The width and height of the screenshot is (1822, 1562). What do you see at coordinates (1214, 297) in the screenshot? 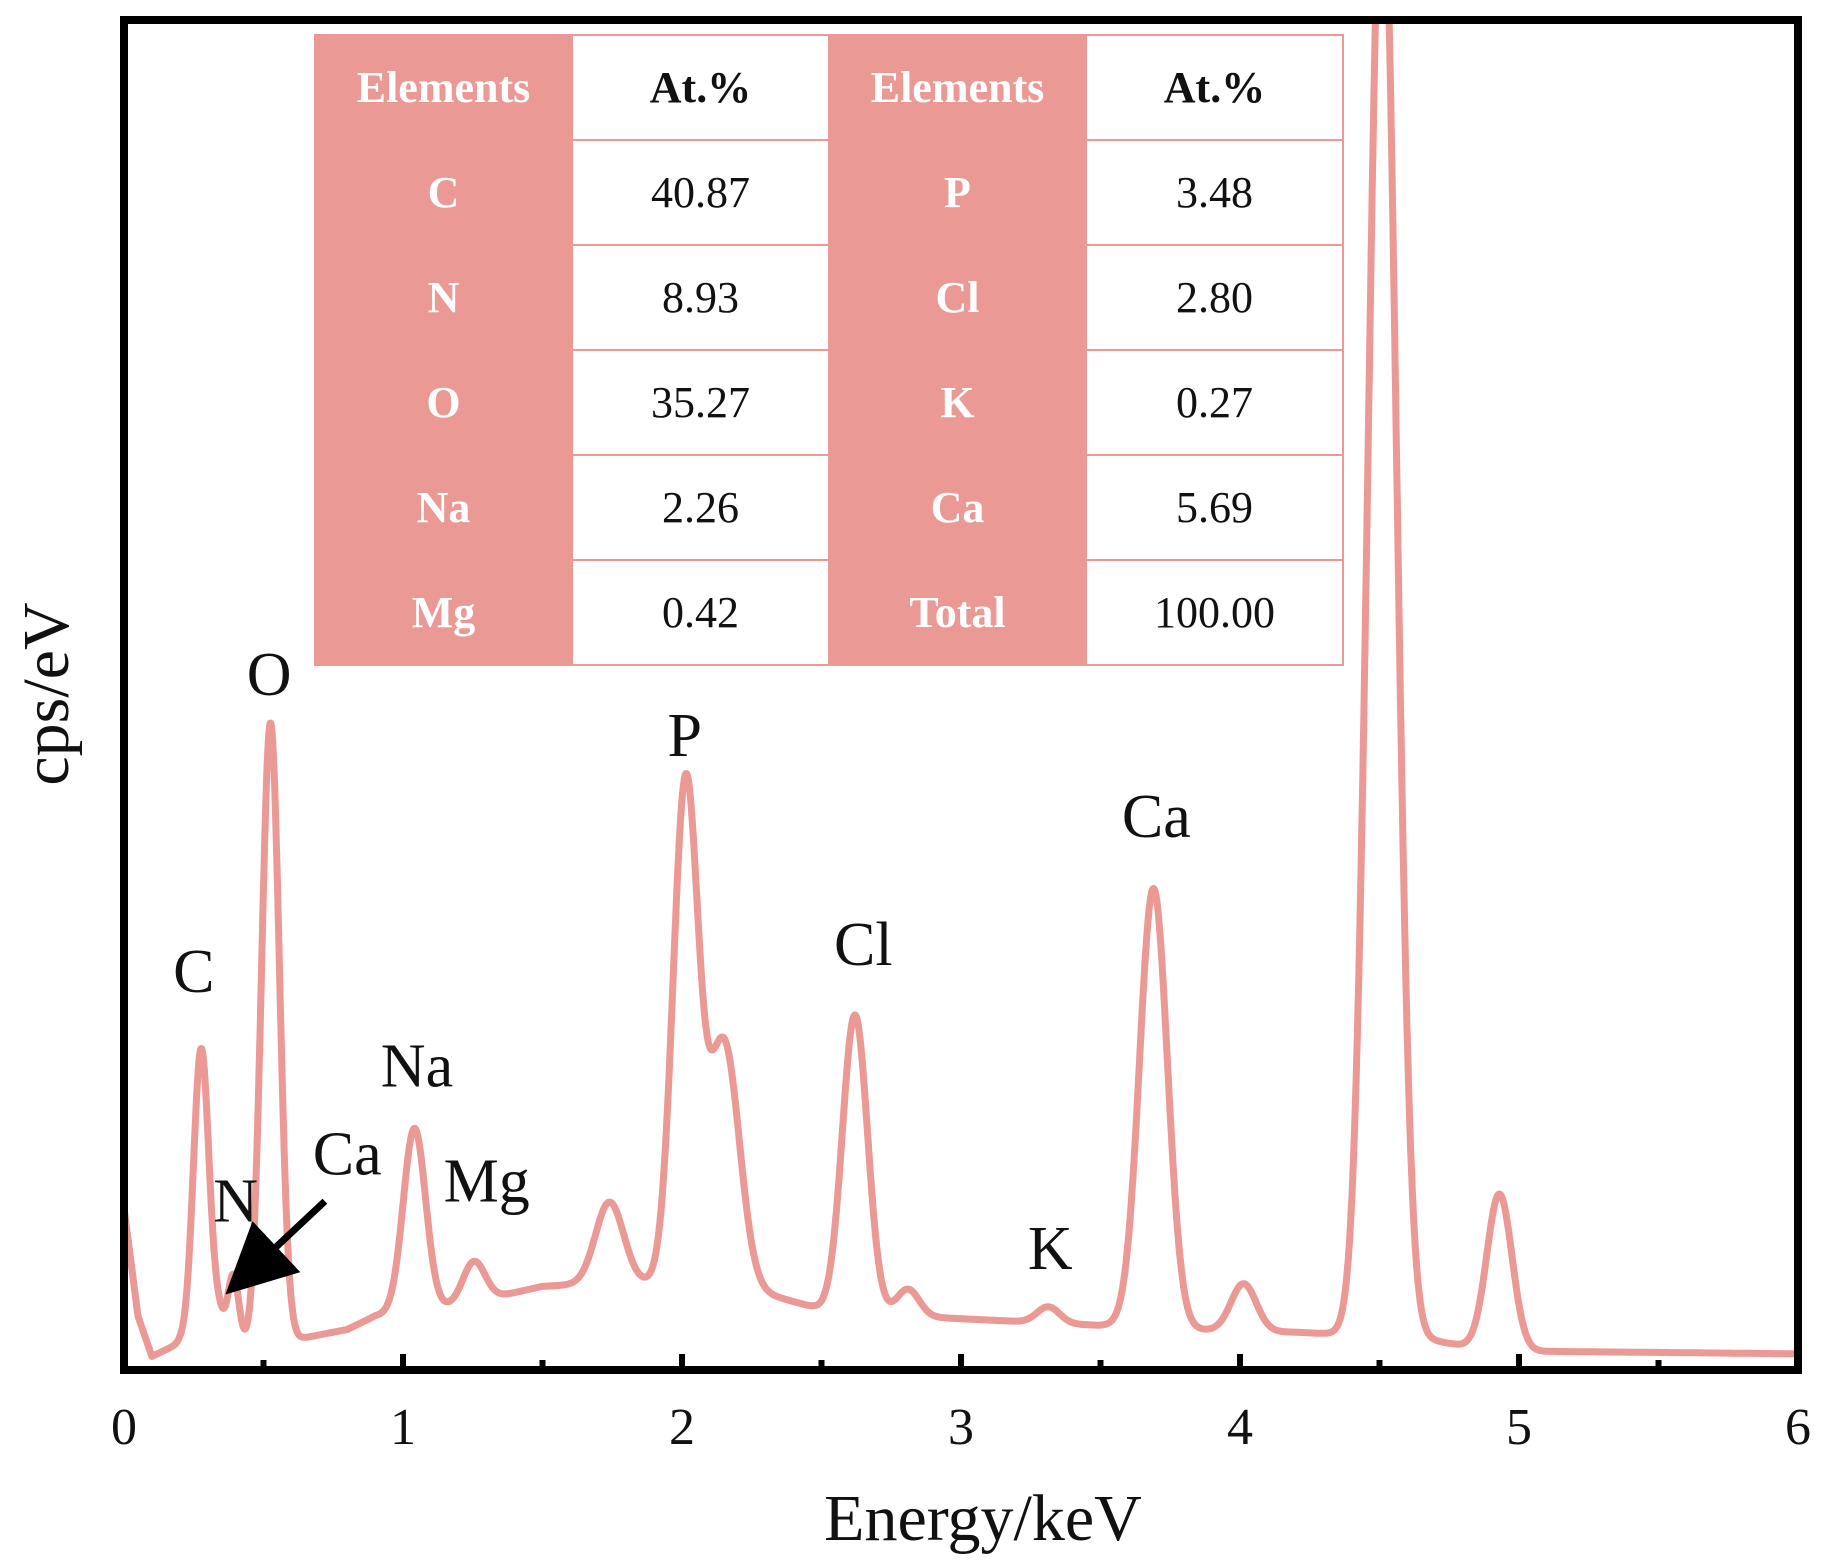
I see `atomic-percent-cell: 2.80` at bounding box center [1214, 297].